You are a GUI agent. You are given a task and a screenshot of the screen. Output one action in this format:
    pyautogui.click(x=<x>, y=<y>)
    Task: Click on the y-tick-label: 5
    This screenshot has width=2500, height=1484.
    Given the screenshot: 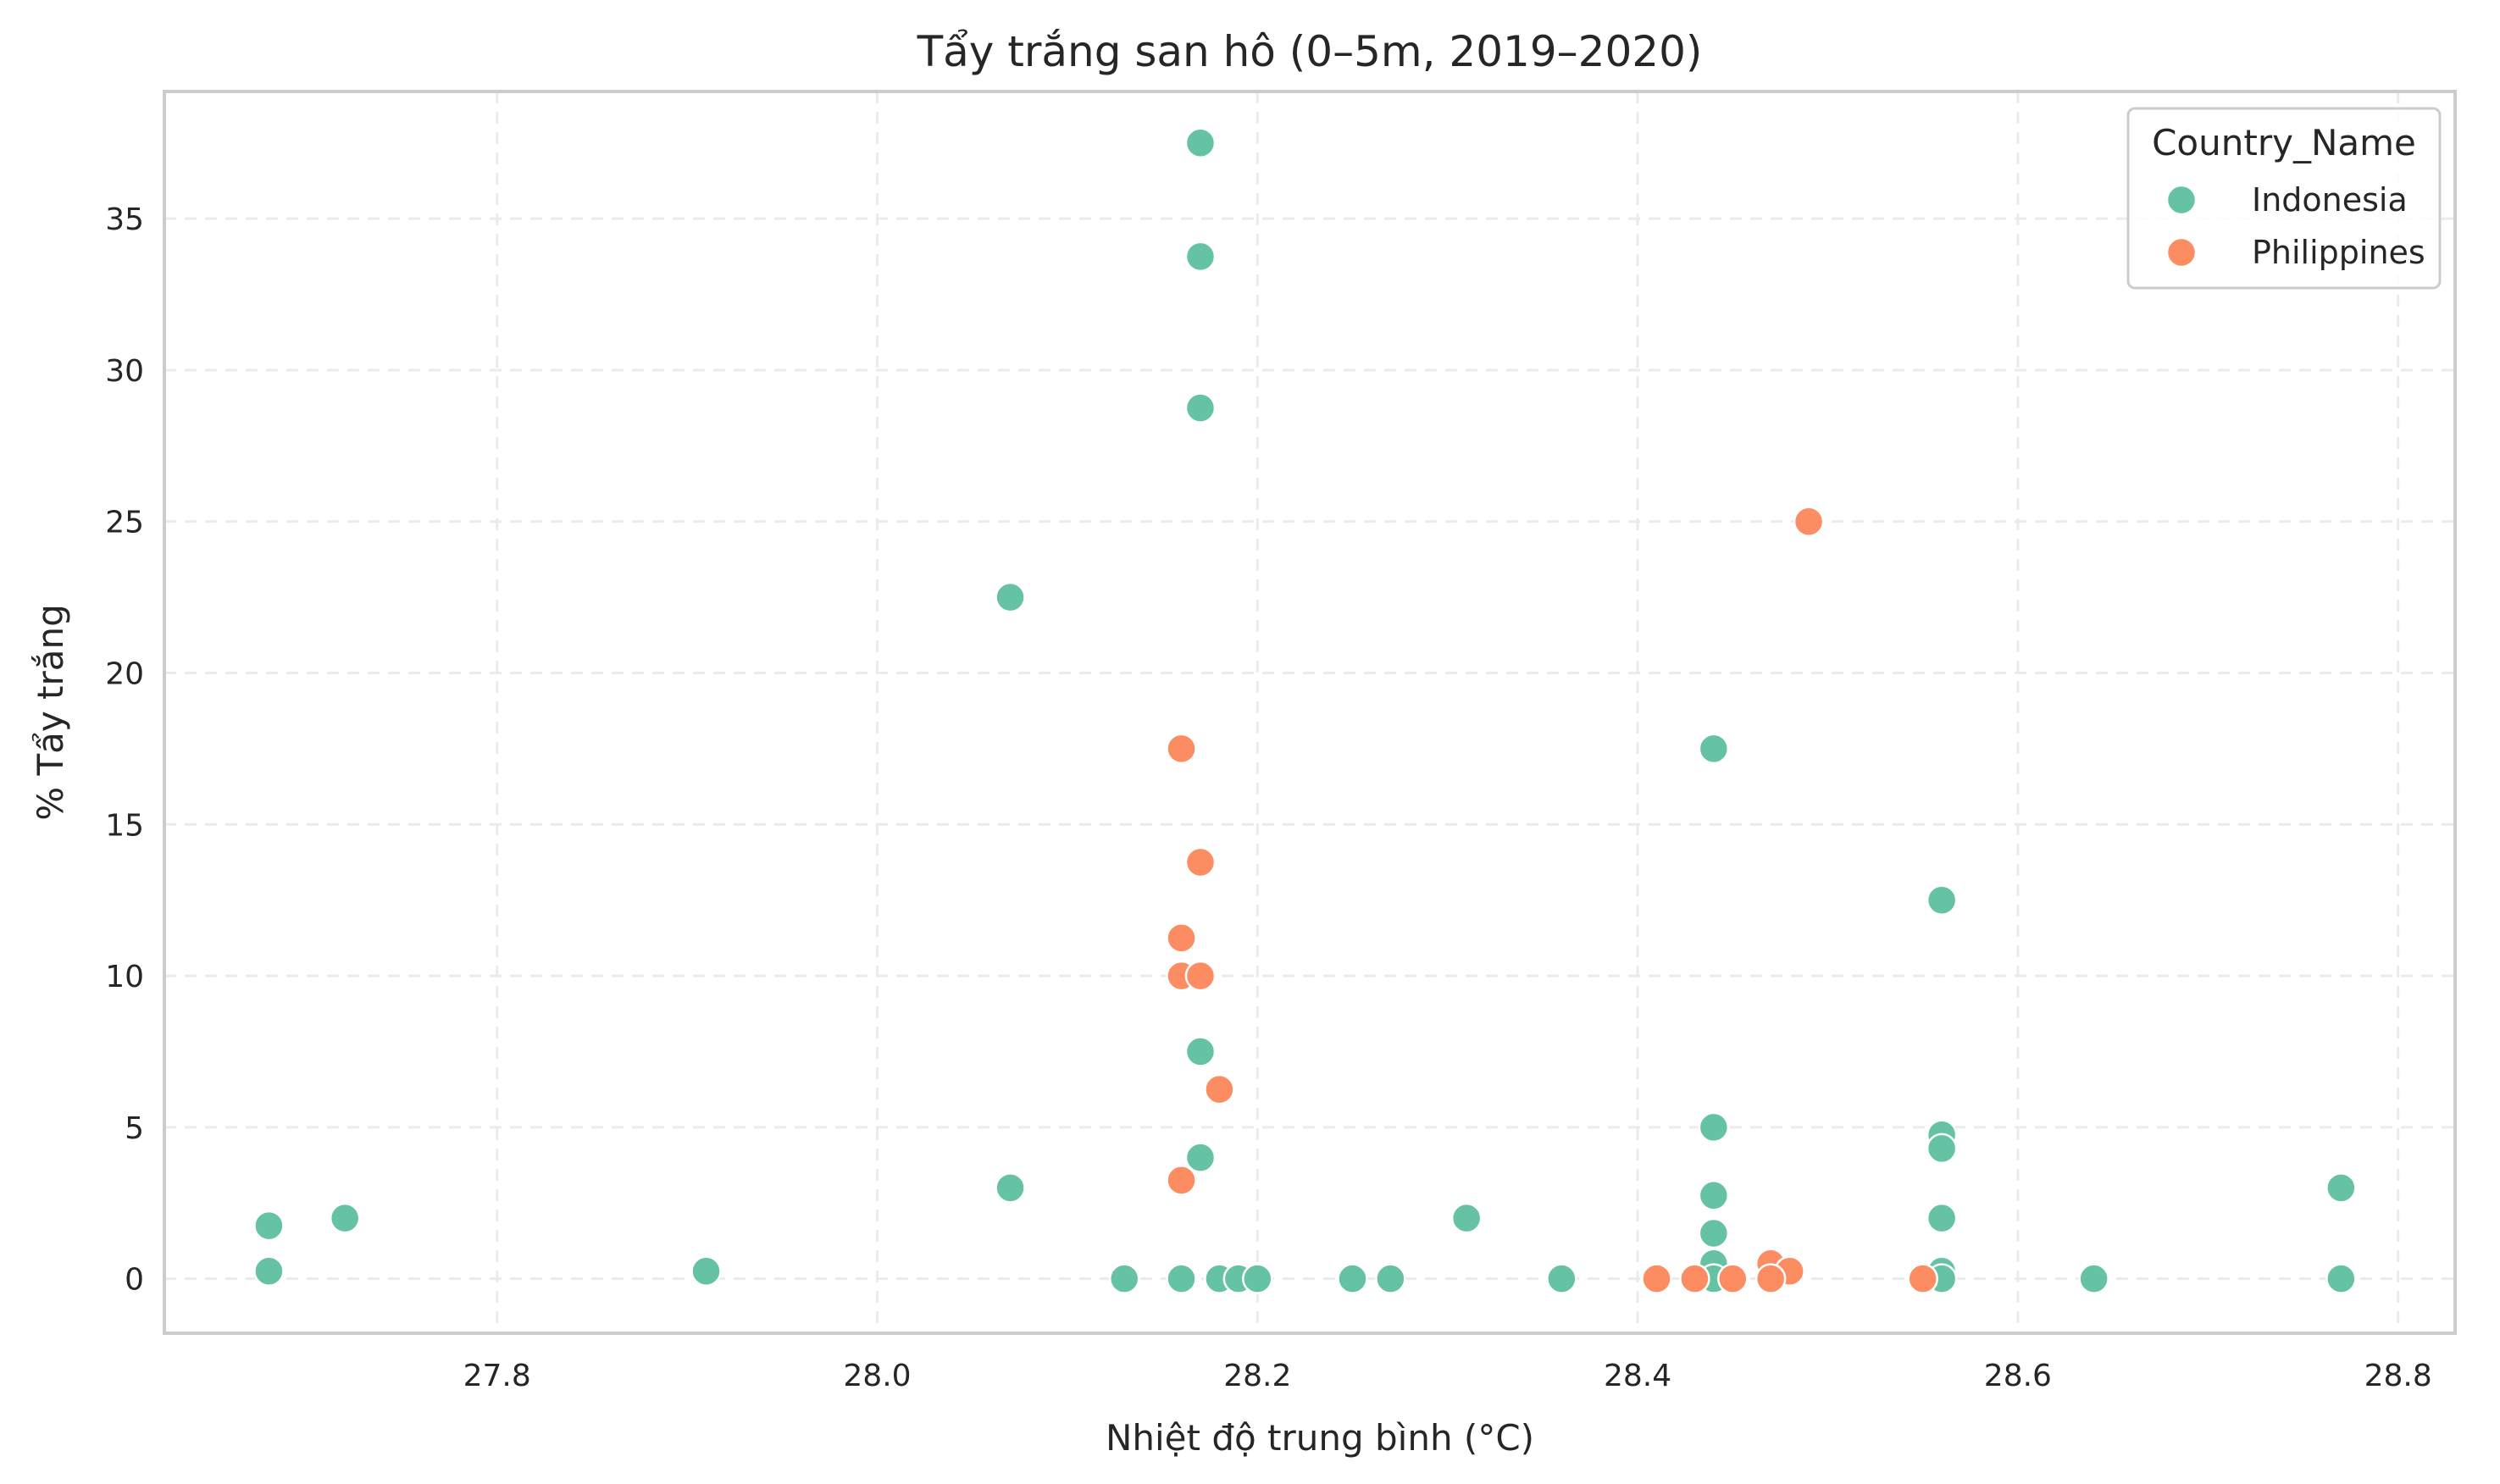 What is the action you would take?
    pyautogui.click(x=134, y=1128)
    